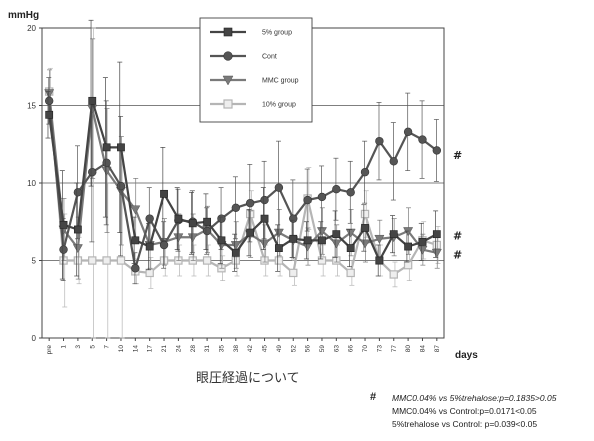 This screenshot has height=441, width=594. Describe the element at coordinates (322, 349) in the screenshot. I see `x-tick-label: 59` at that location.